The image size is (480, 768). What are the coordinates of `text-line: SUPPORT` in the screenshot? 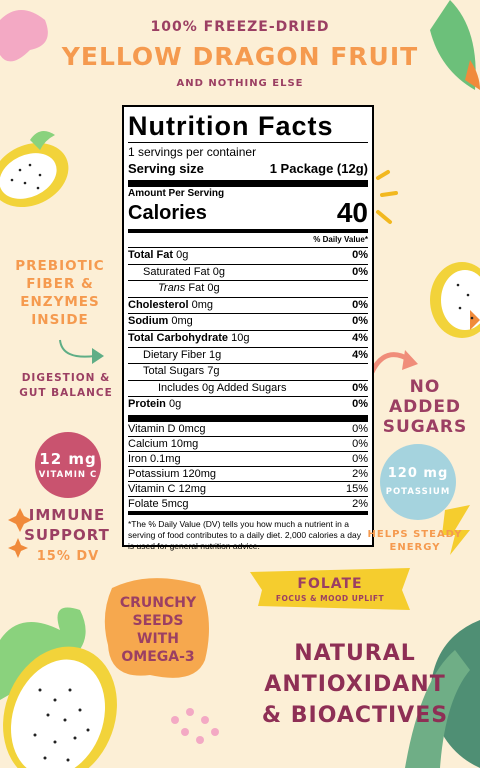 It's located at (67, 535).